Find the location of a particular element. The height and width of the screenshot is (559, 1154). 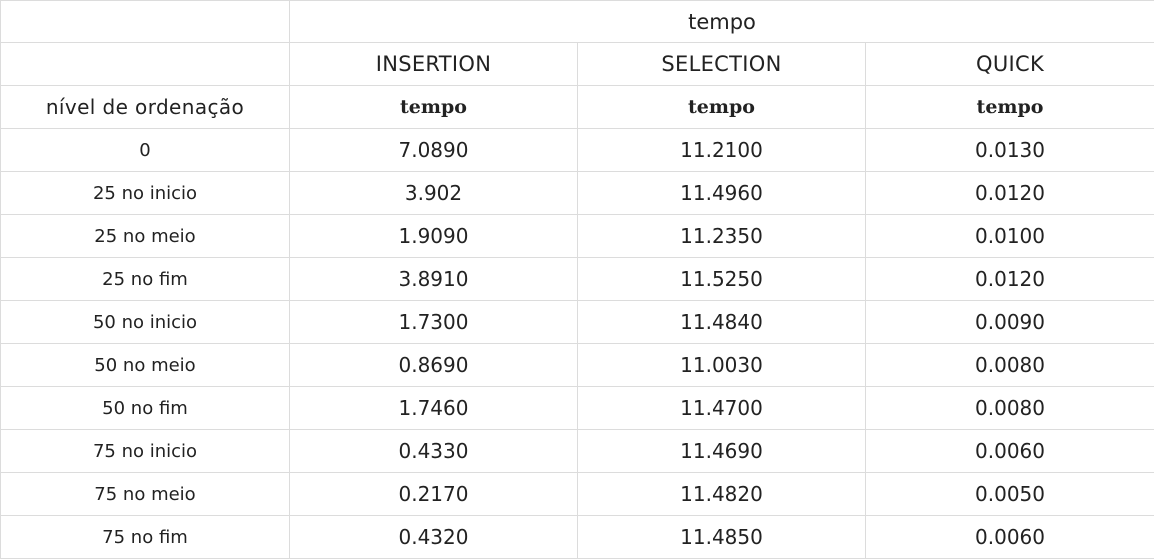

insertion-value: 0.4320 is located at coordinates (434, 537).